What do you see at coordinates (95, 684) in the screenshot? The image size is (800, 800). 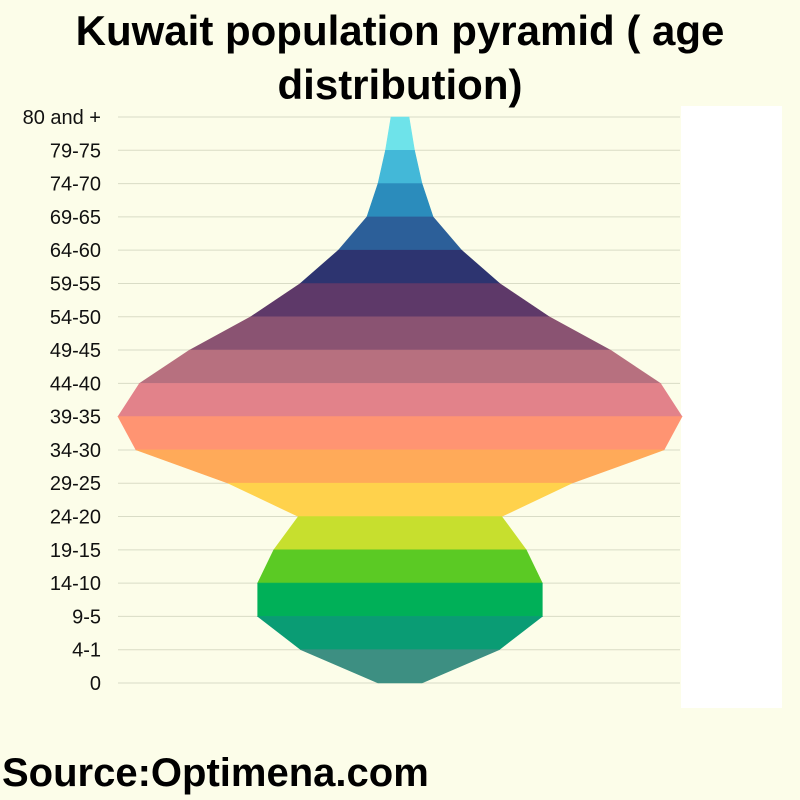 I see `age-tick-label: 0` at bounding box center [95, 684].